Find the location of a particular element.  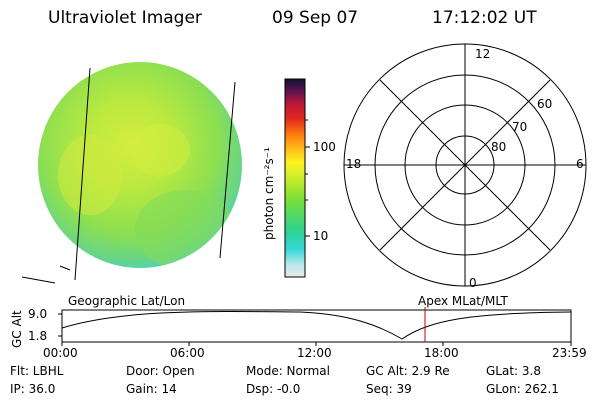

x-tick-2359: 23:59 is located at coordinates (569, 353).